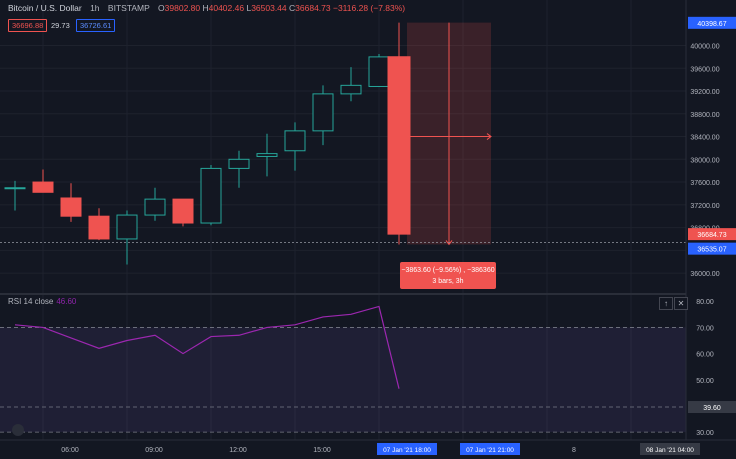 The image size is (736, 459). I want to click on symbol-name: Bitcoin / U.S. Dollar, so click(45, 8).